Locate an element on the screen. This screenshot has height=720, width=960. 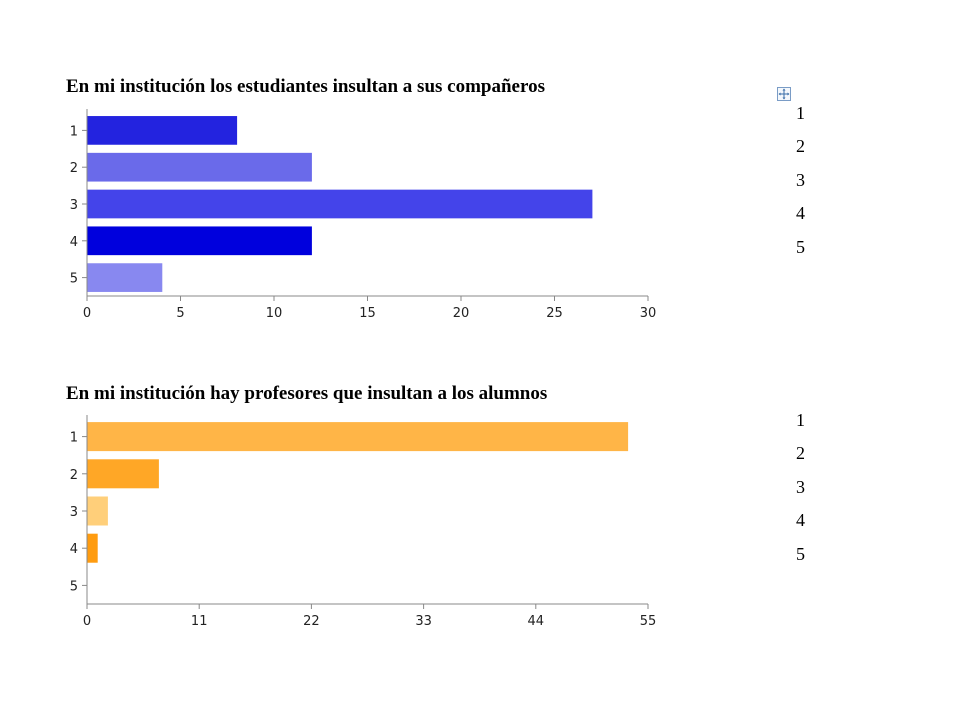
x-tick-label: 44 is located at coordinates (536, 621).